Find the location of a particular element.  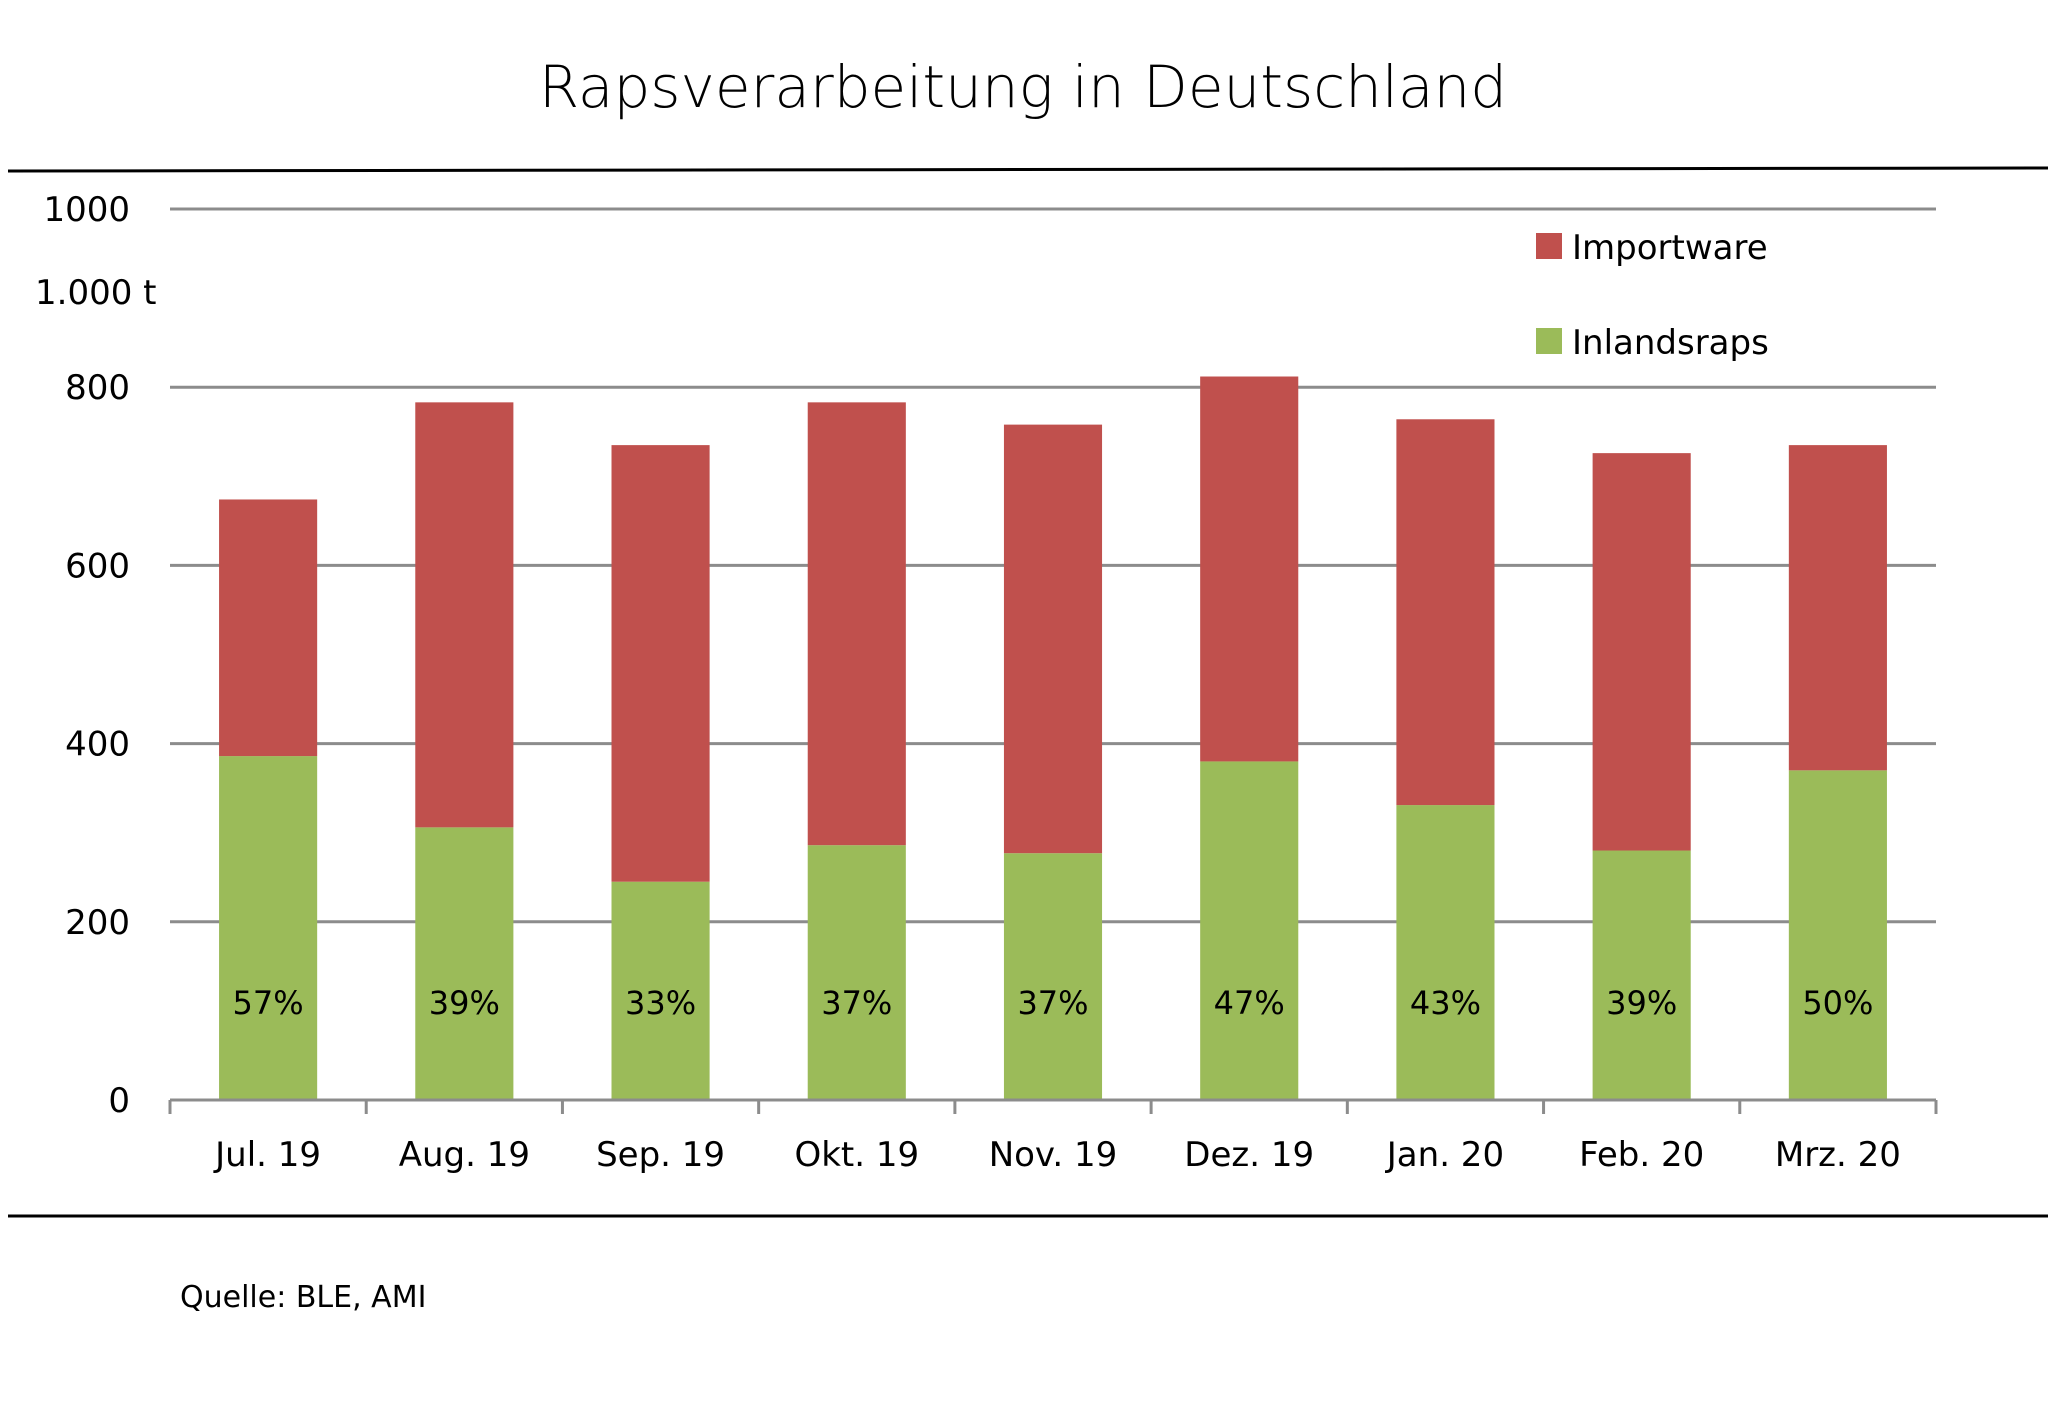

top-rule is located at coordinates (1027, 169).